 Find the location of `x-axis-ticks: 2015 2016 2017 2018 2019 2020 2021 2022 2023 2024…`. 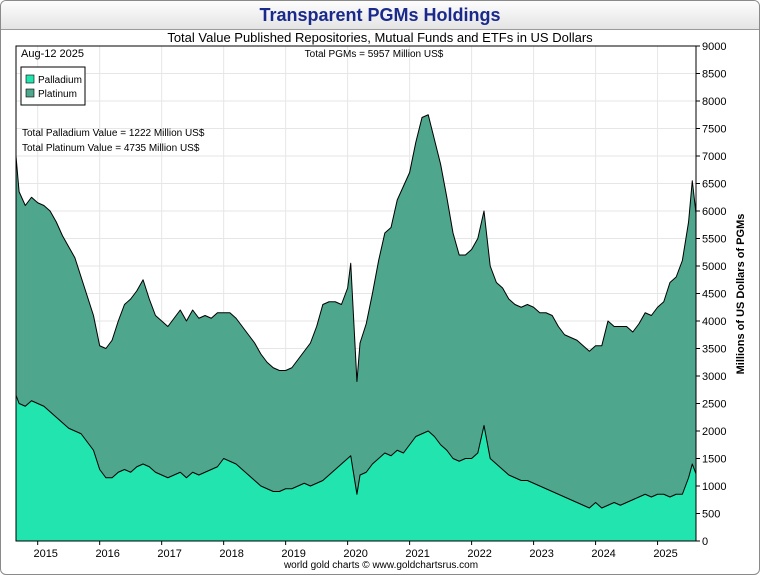

x-axis-ticks: 2015 2016 2017 2018 2019 2020 2021 2022 2023 2024… is located at coordinates (355, 550).